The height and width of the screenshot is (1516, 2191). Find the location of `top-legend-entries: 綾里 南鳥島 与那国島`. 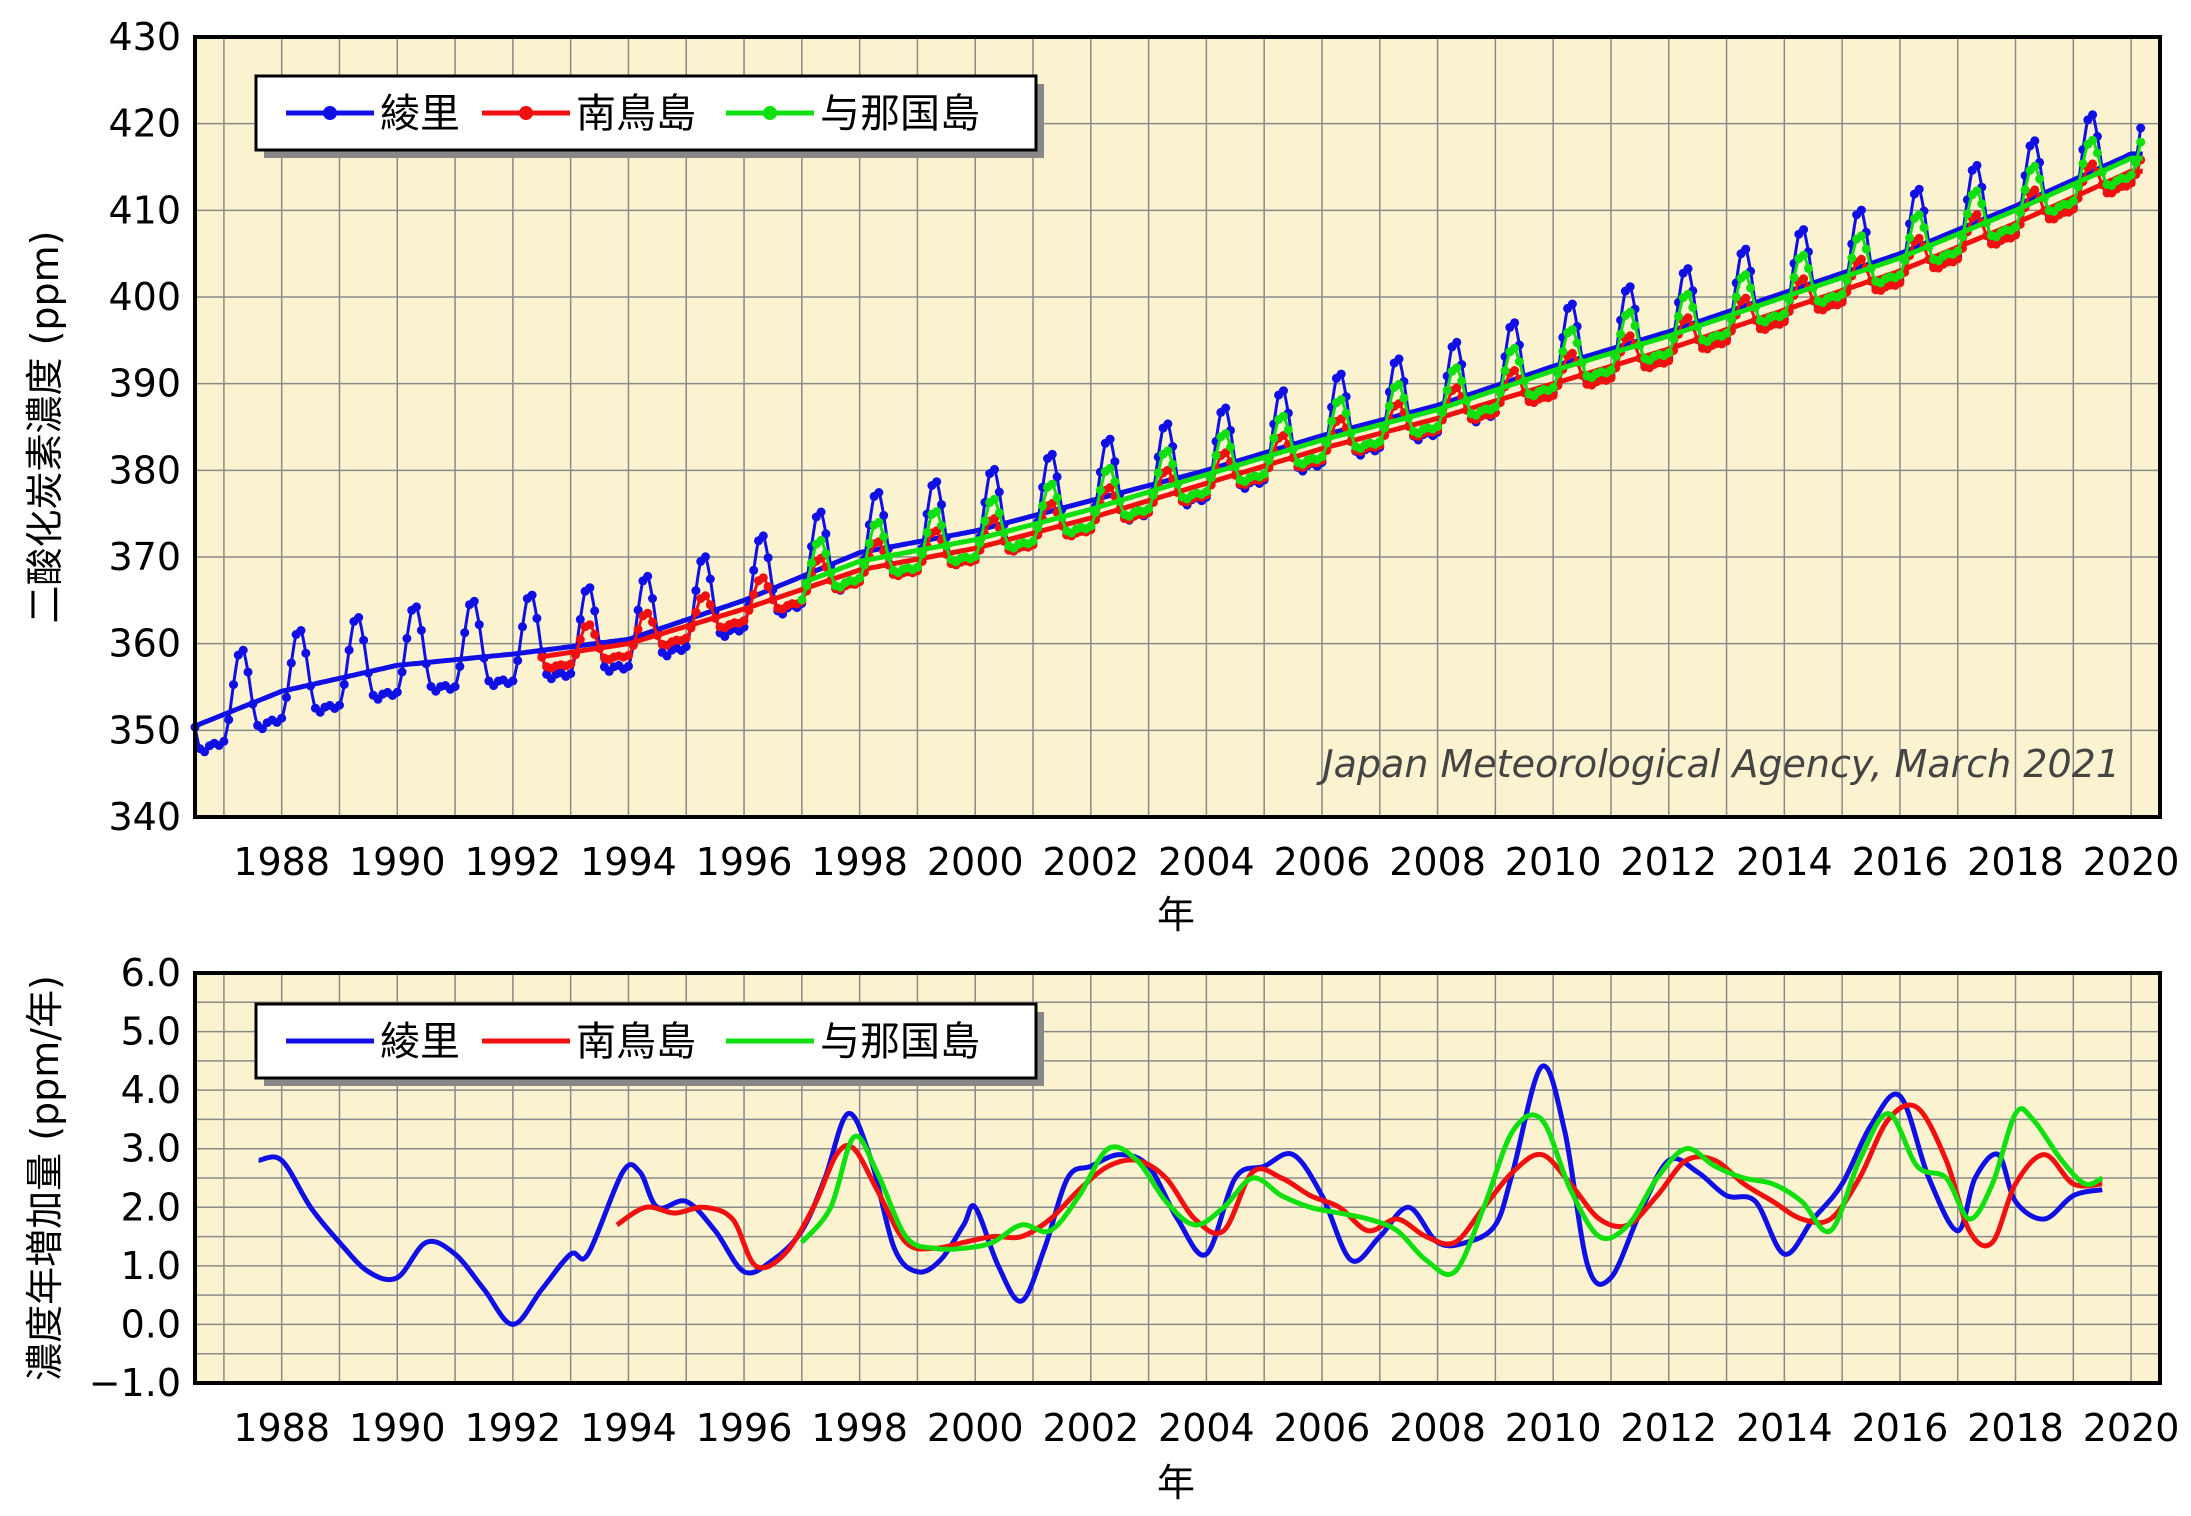

top-legend-entries: 綾里 南鳥島 与那国島 is located at coordinates (633, 114).